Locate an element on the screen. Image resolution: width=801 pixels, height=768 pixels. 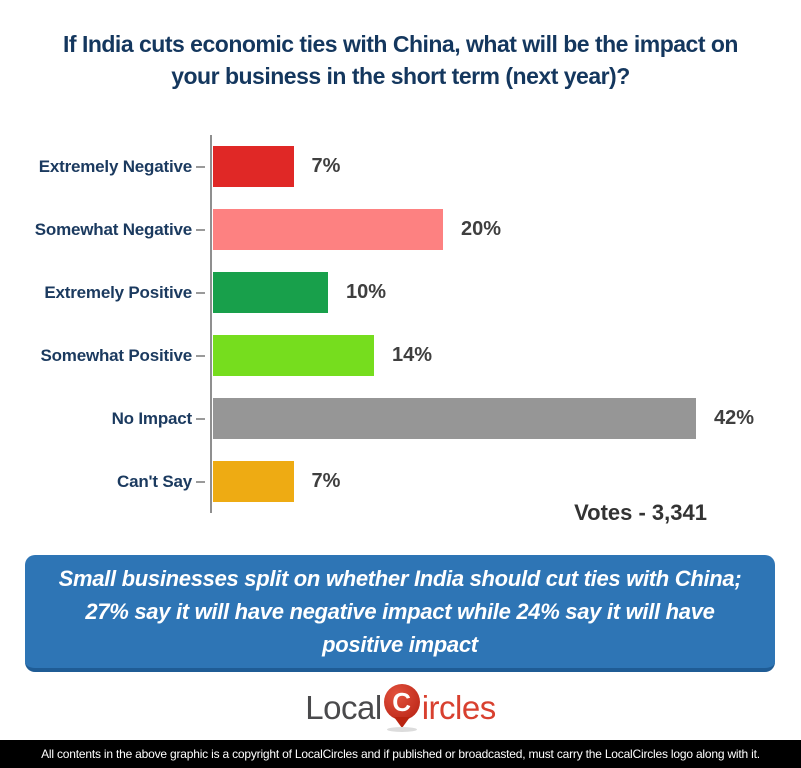
chart-row-somewhat-positive: Somewhat Positive 14% is located at coordinates (400, 355).